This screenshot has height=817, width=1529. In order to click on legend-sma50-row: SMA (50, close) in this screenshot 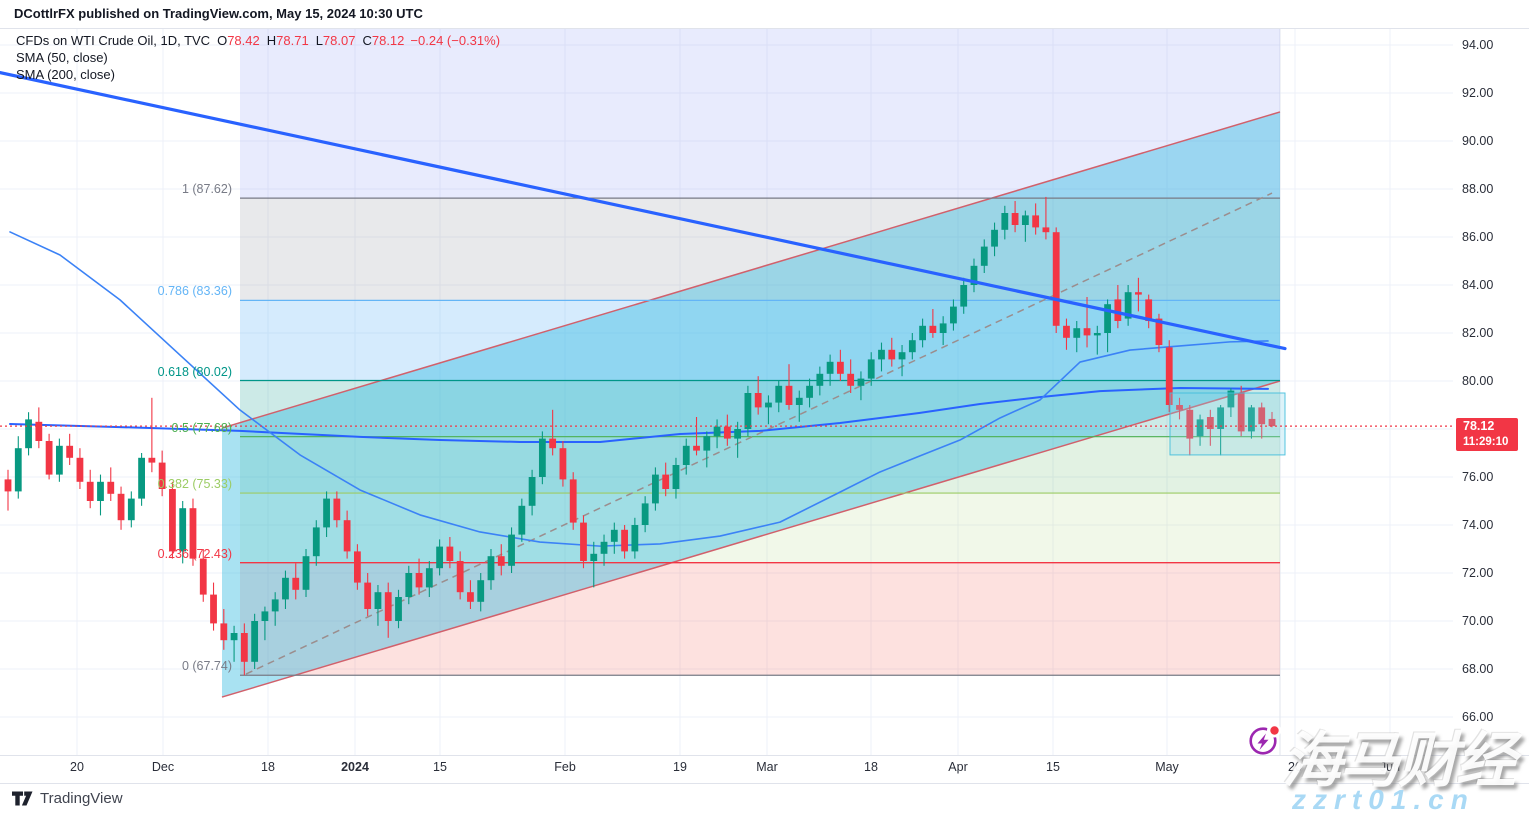, I will do `click(258, 57)`.